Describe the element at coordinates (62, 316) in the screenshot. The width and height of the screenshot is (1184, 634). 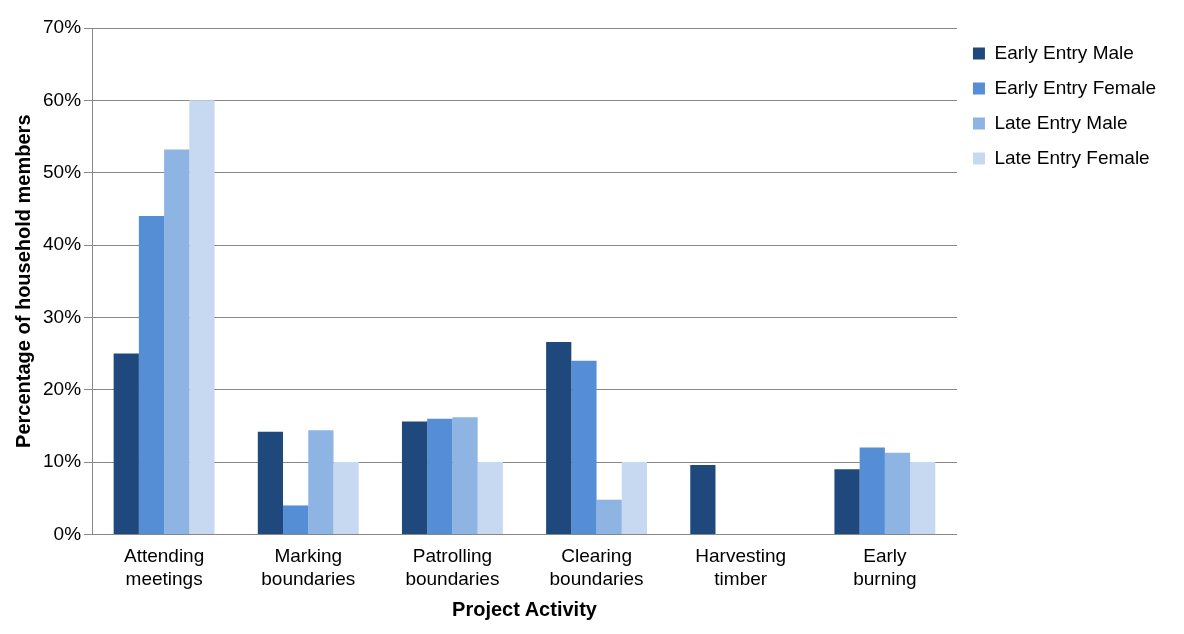
I see `y-tick-label: 30%` at that location.